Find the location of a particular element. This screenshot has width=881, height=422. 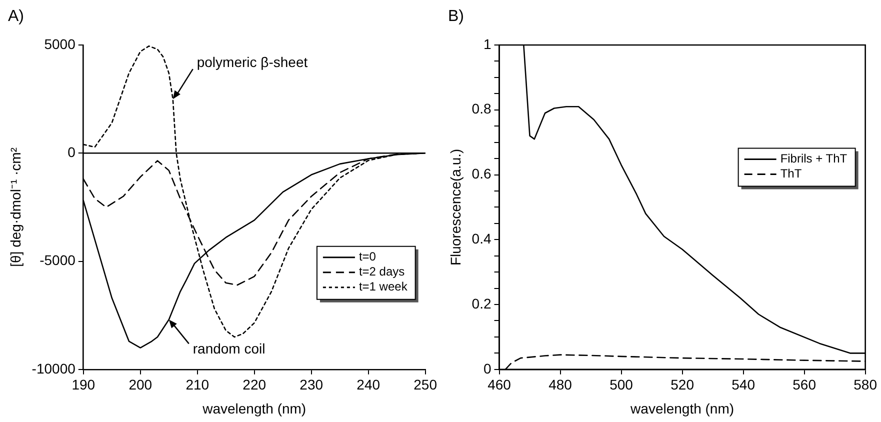

x-tick-label: 240 is located at coordinates (368, 384).